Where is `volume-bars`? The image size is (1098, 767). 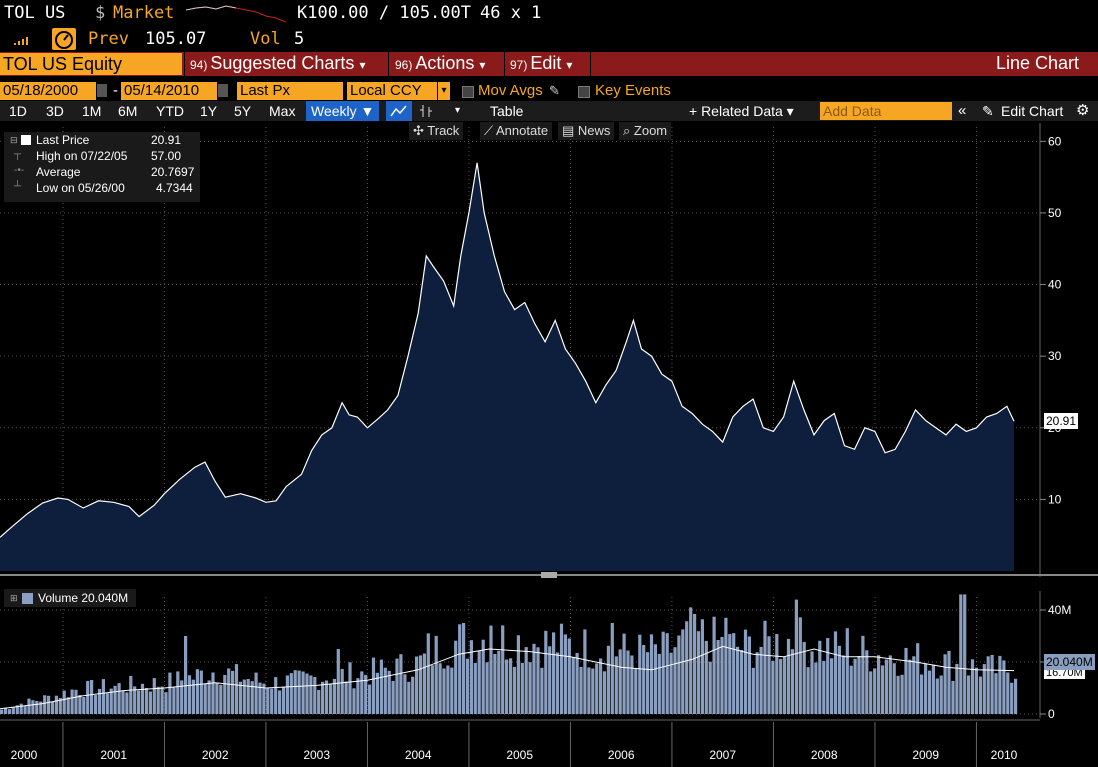
volume-bars is located at coordinates (509, 654).